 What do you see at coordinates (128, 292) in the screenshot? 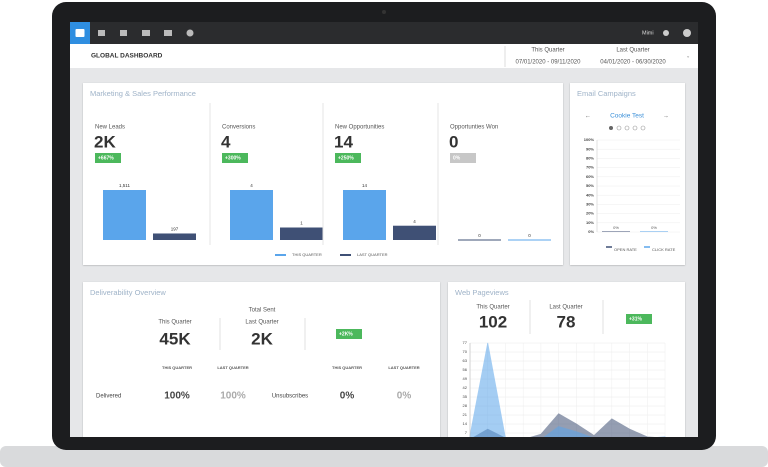
I see `panel-title: Deliverability Overview` at bounding box center [128, 292].